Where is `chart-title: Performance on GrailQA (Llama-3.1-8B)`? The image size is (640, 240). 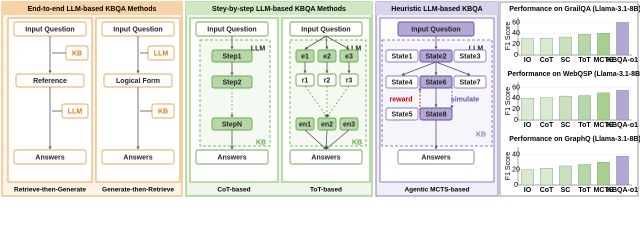 chart-title: Performance on GrailQA (Llama-3.1-8B) is located at coordinates (574, 9).